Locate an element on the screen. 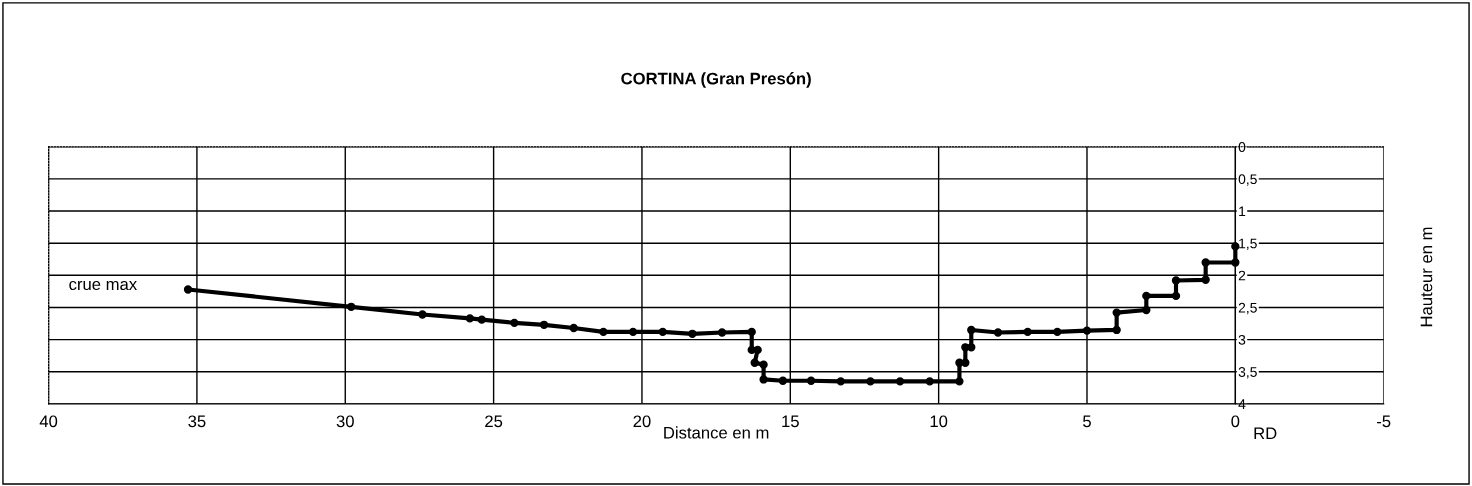 The width and height of the screenshot is (1472, 486). x-tick-label: 35 is located at coordinates (197, 421).